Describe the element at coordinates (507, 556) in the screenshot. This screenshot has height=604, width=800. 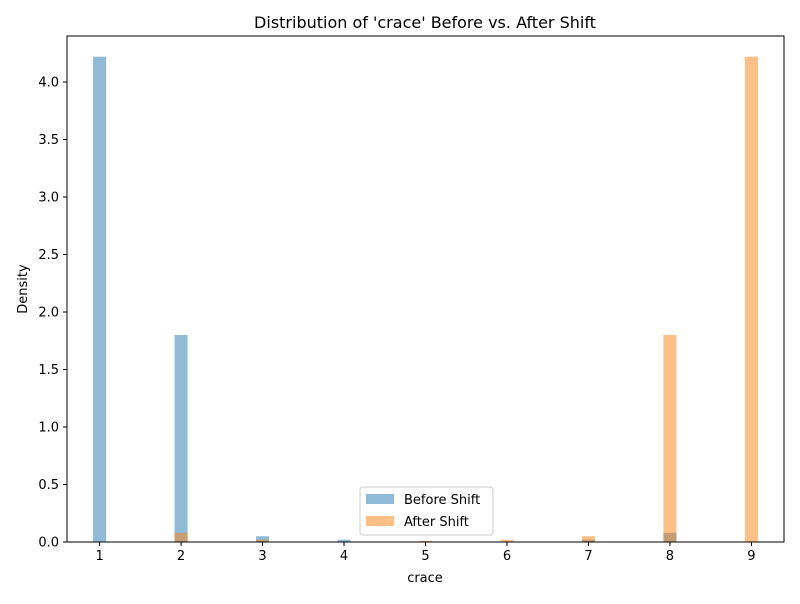
I see `x-tick-label-6: 6` at that location.